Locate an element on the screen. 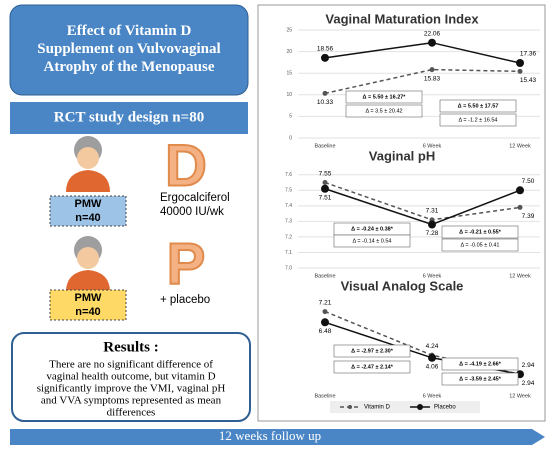  data-label: 17.36 is located at coordinates (528, 54).